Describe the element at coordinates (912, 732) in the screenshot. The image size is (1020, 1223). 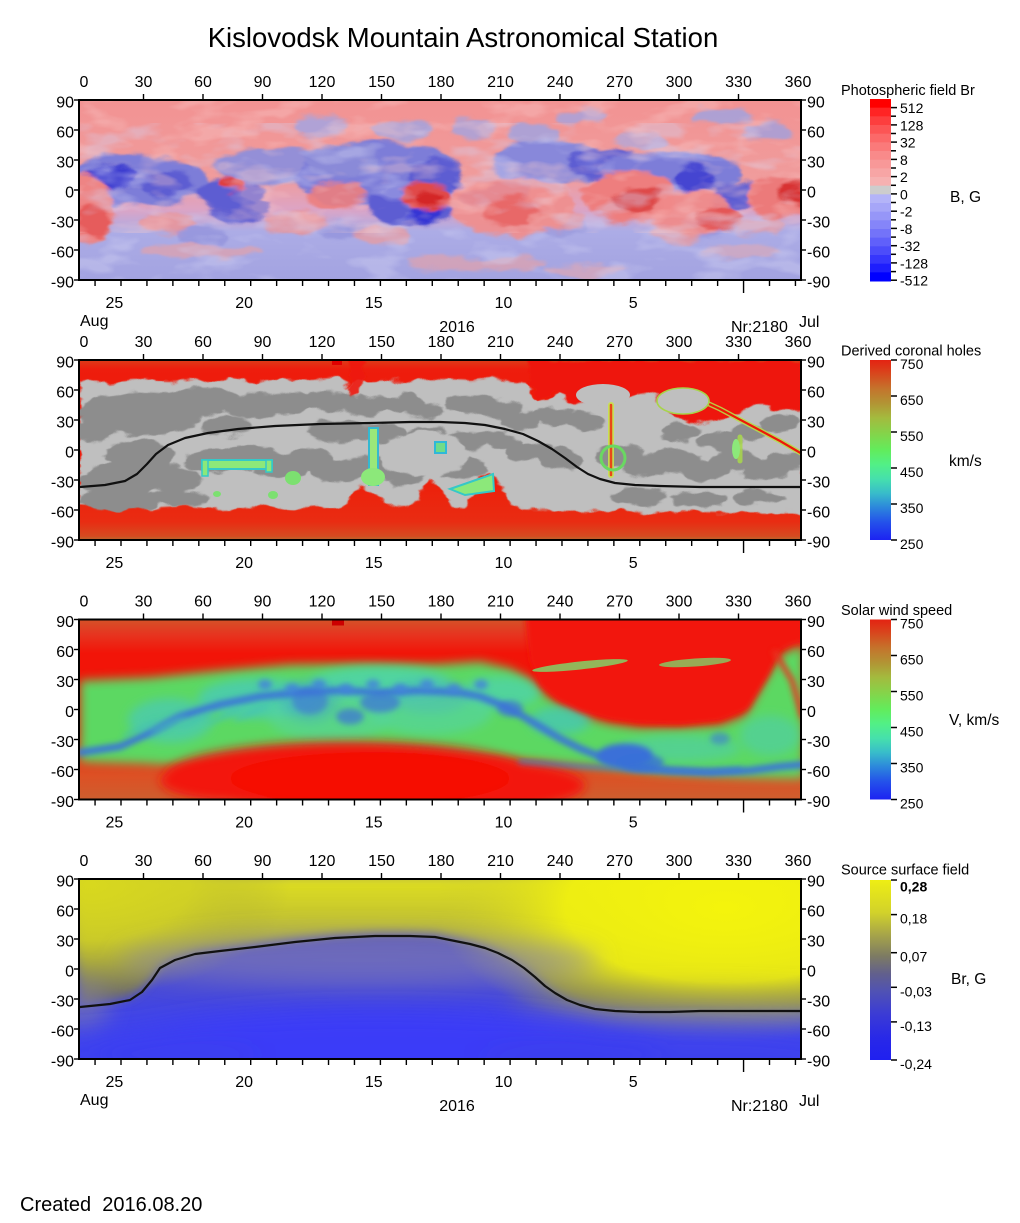
I see `svg-text: 450` at that location.